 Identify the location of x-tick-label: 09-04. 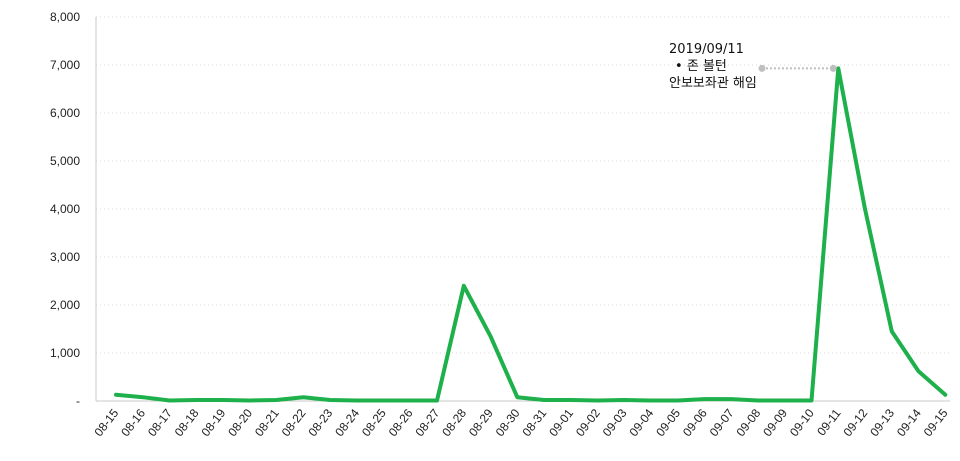
(641, 422).